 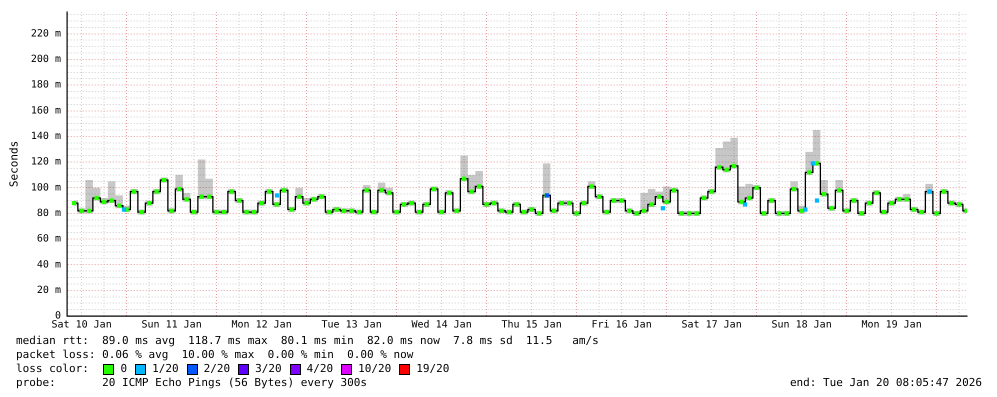 I want to click on x-tick-label: Wed 14 Jan, so click(x=442, y=325).